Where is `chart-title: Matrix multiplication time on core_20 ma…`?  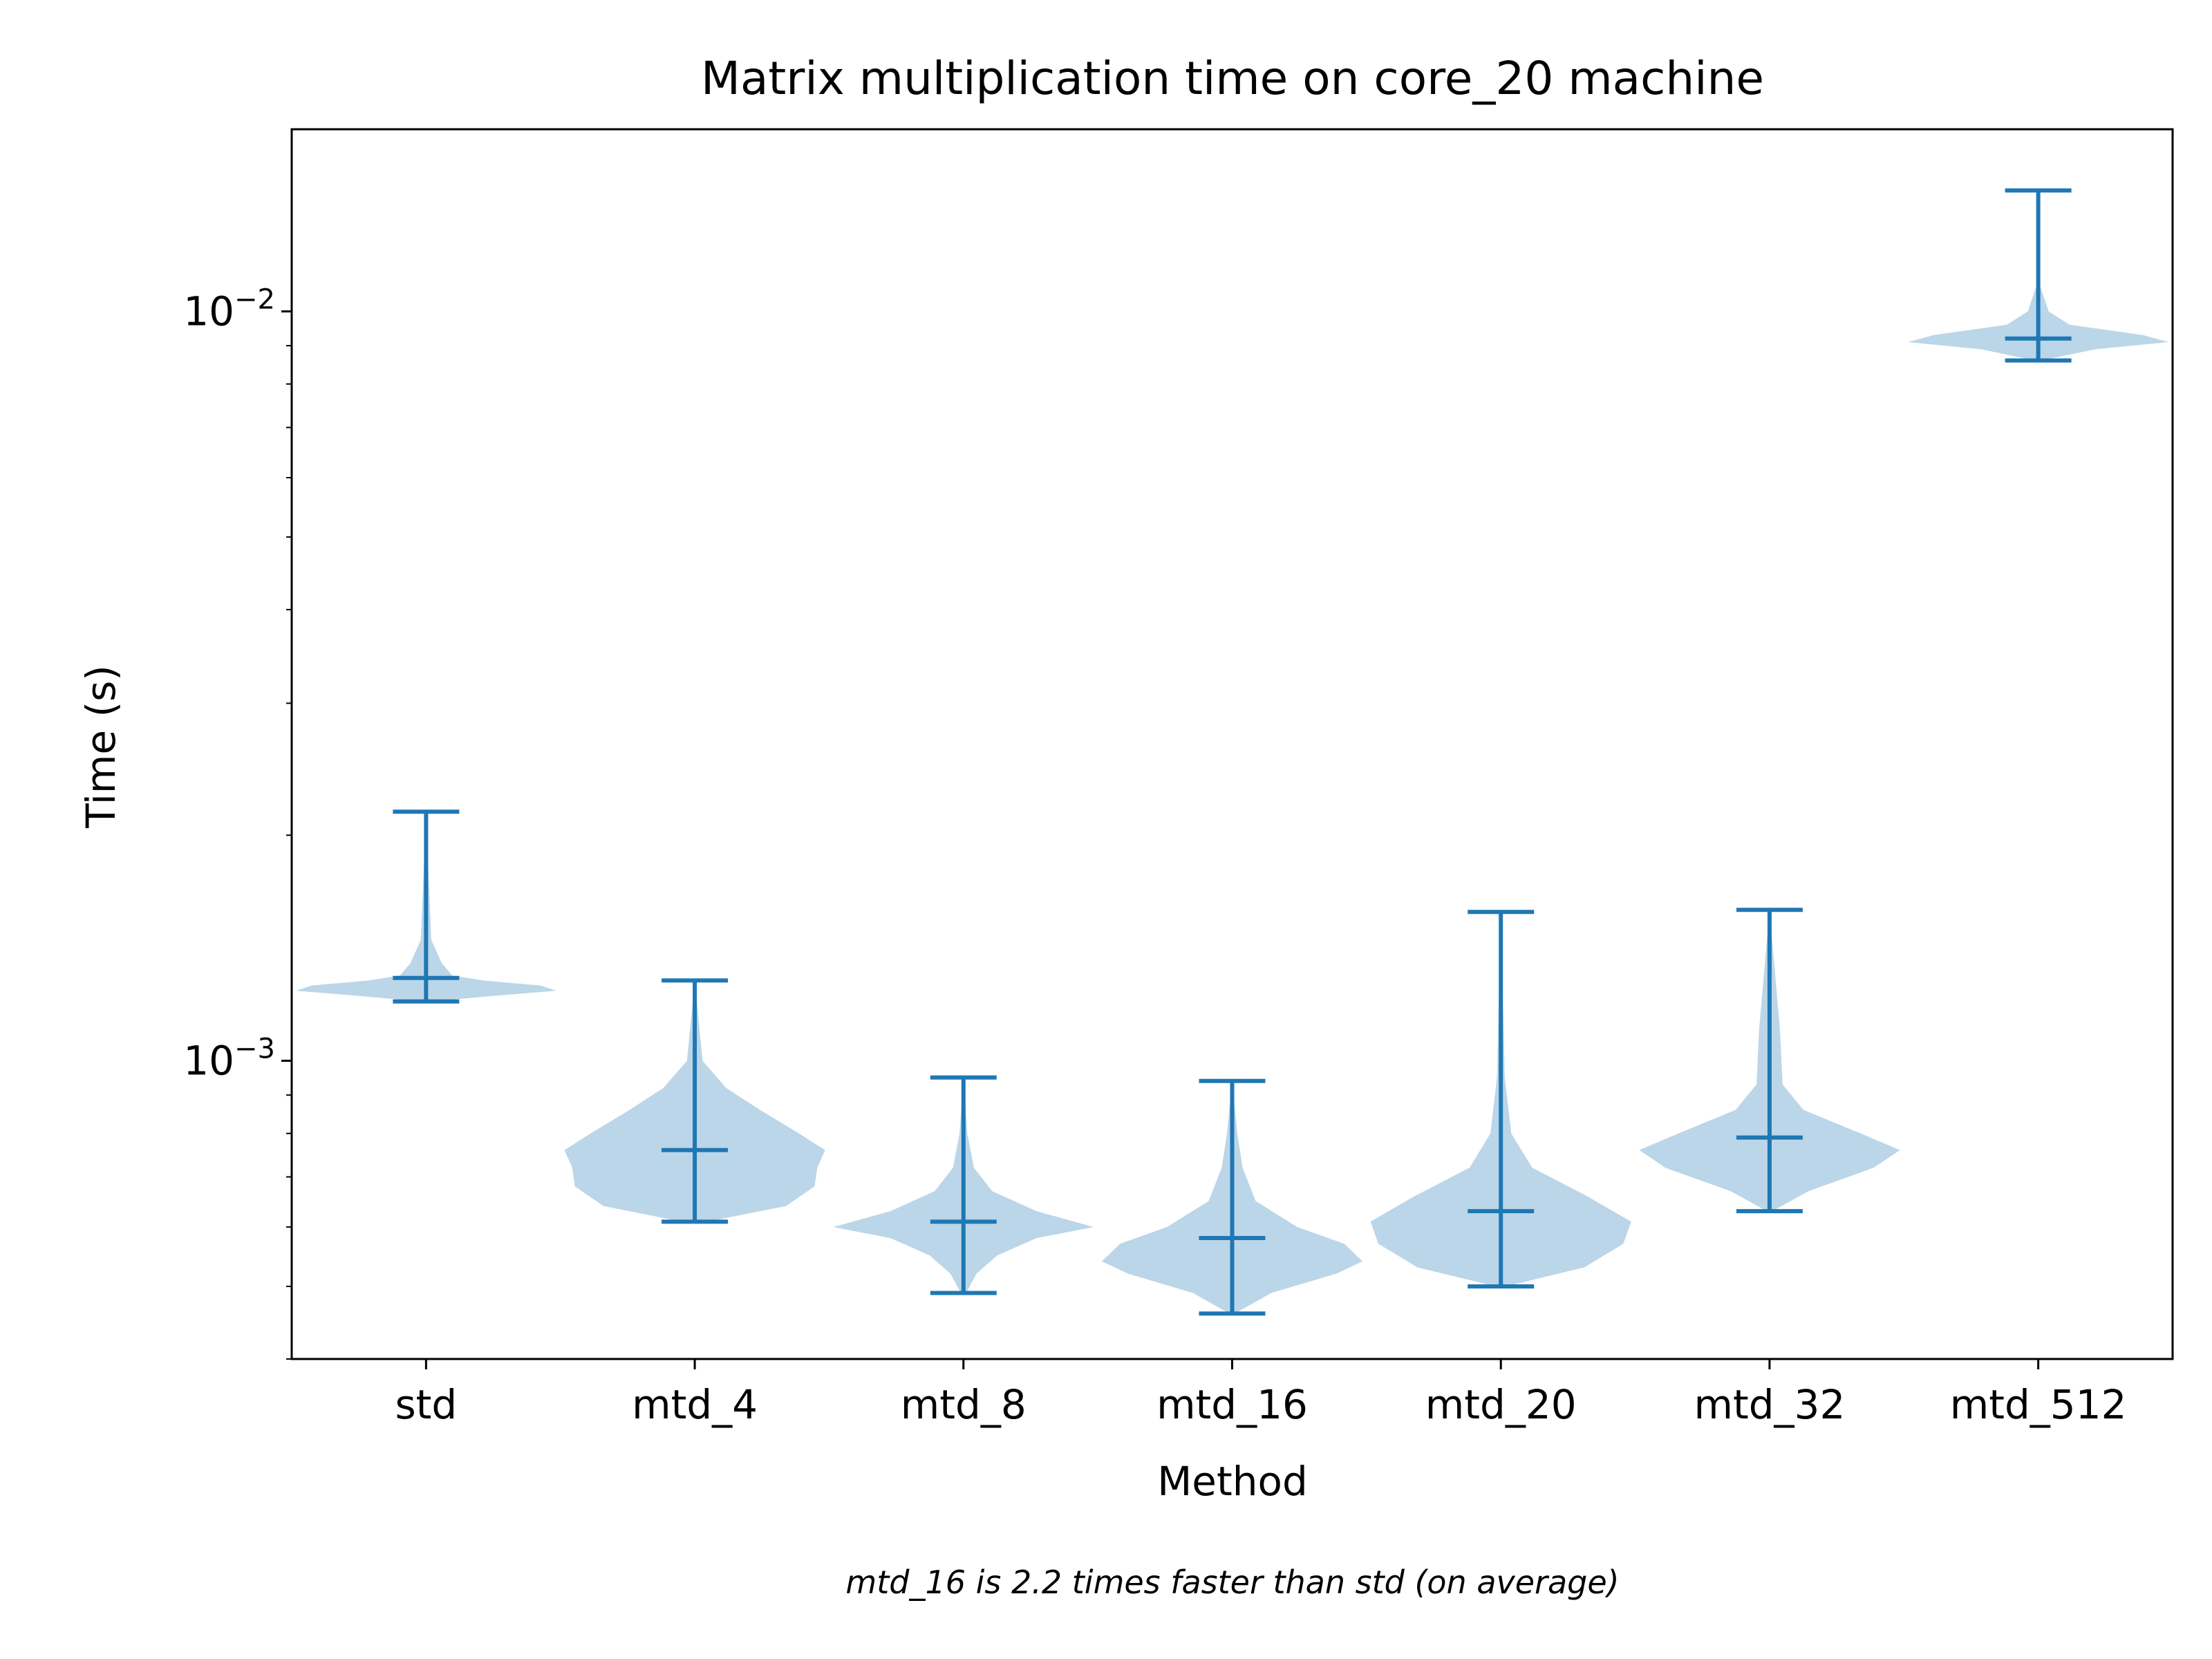 chart-title: Matrix multiplication time on core_20 ma… is located at coordinates (1232, 78).